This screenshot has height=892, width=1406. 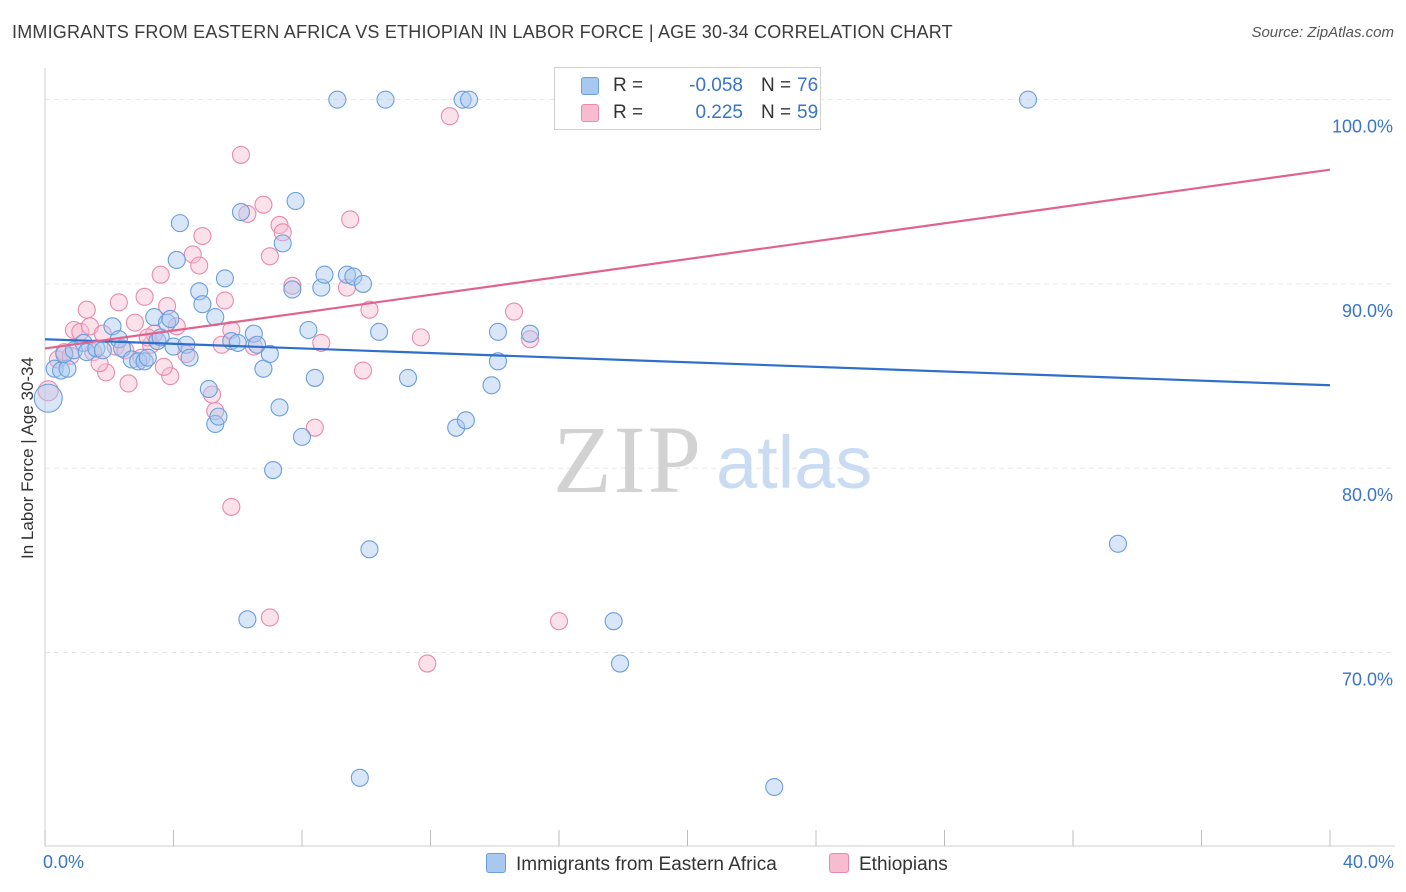 What do you see at coordinates (628, 459) in the screenshot?
I see `watermark-zip: ZIP` at bounding box center [628, 459].